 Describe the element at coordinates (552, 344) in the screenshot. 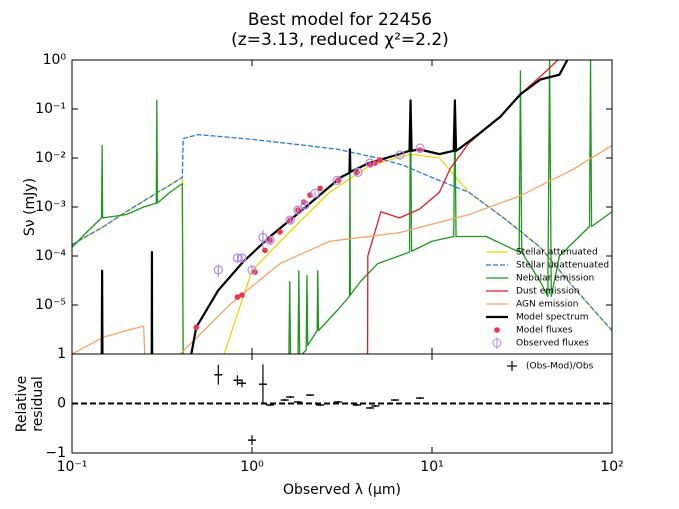

I see `legend-label: Observed fluxes` at that location.